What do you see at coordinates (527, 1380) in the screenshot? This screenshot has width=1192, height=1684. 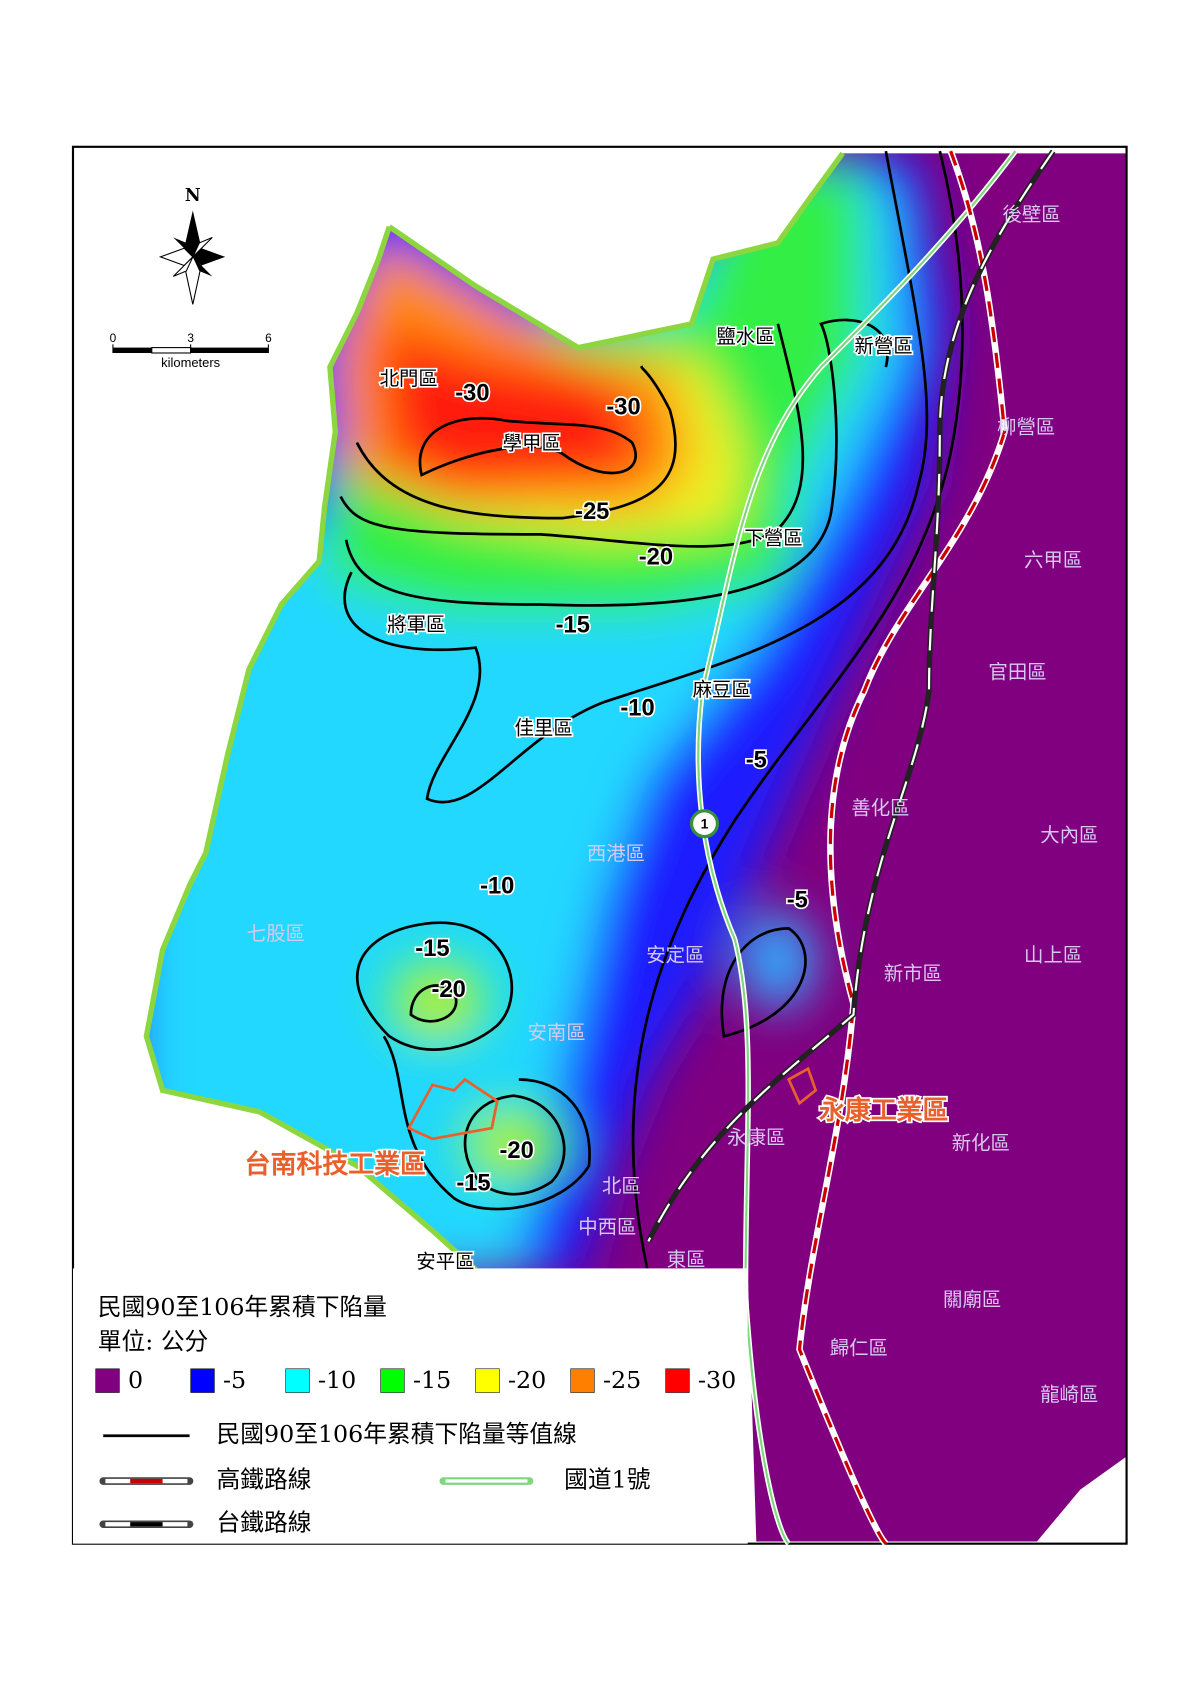 I see `legend-class-label: -20` at bounding box center [527, 1380].